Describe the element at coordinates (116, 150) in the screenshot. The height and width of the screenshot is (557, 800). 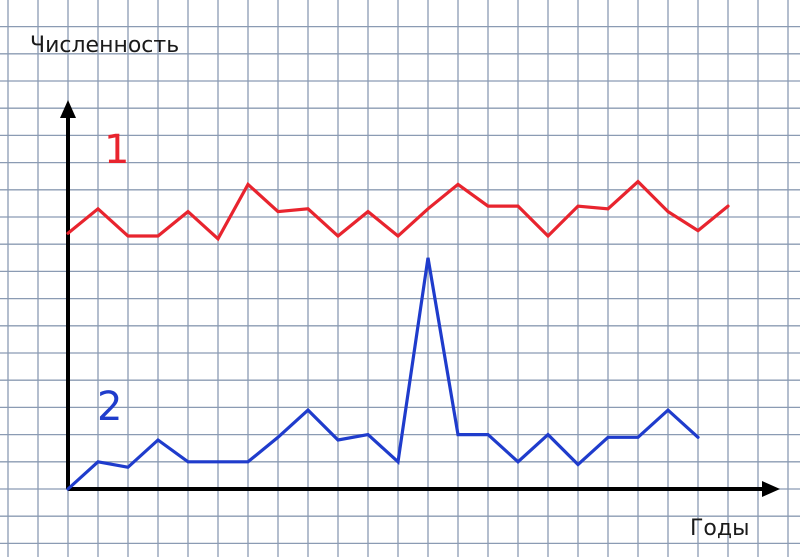
I see `series-label-1: 1` at that location.